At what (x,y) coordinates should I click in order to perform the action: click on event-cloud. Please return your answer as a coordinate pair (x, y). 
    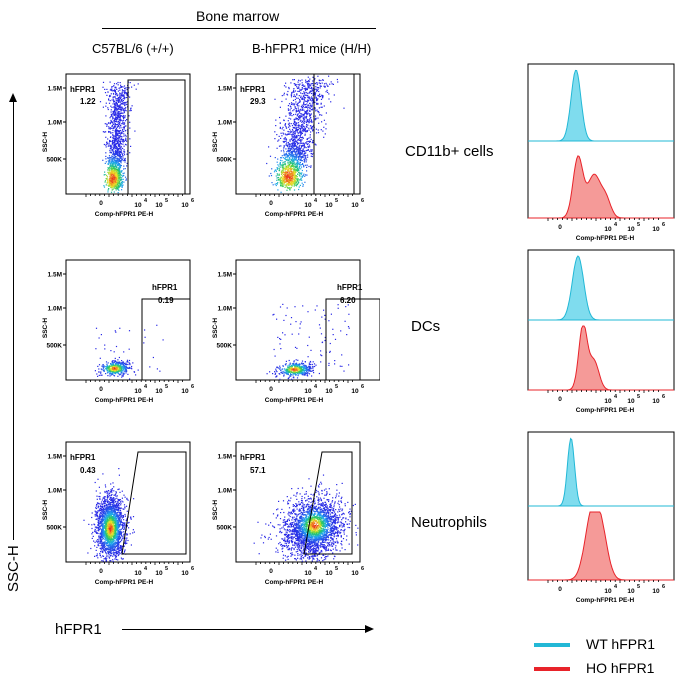
    Looking at the image, I should click on (129, 352).